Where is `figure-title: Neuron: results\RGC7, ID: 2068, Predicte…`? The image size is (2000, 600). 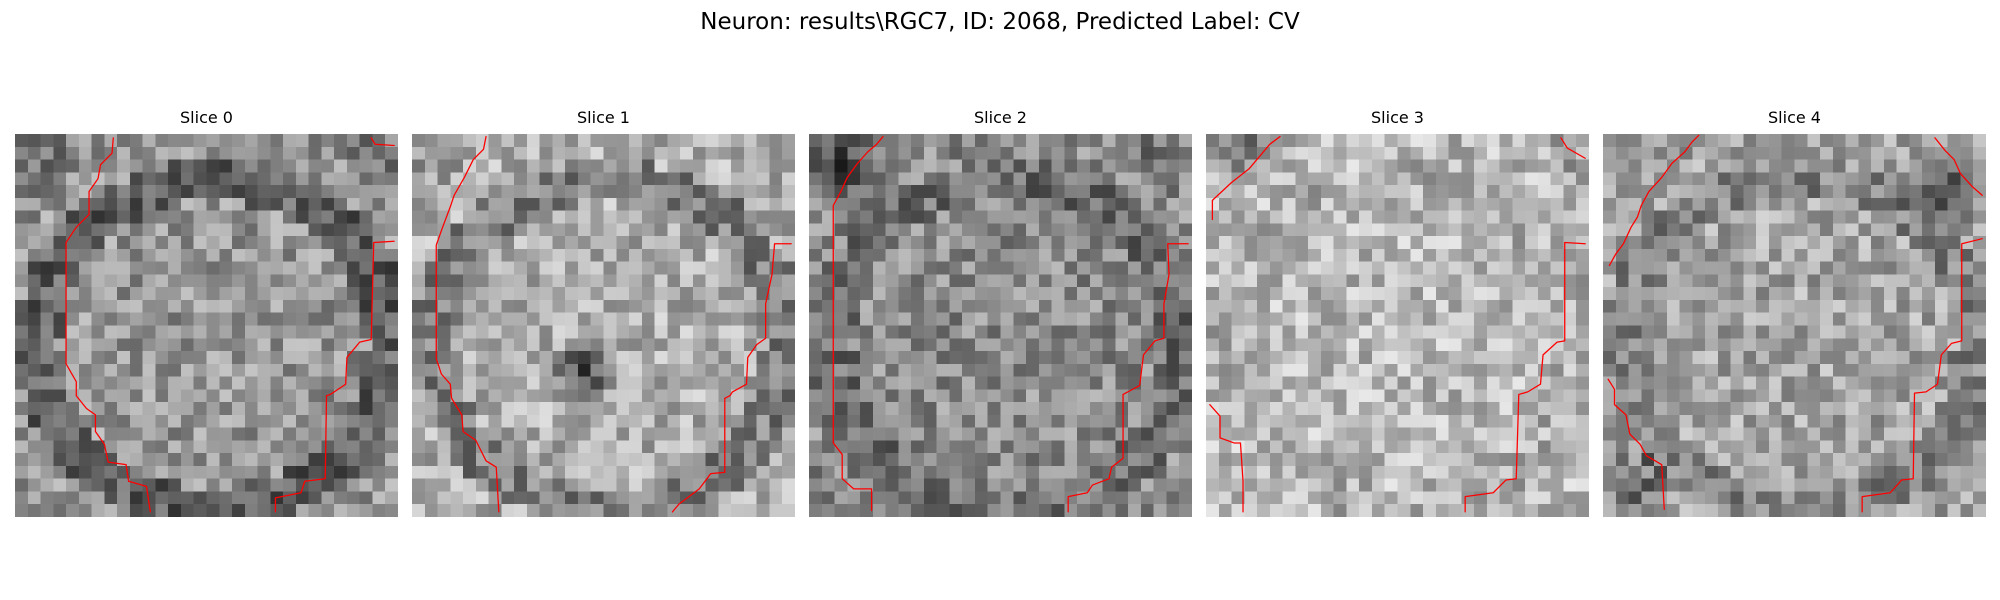
figure-title: Neuron: results\RGC7, ID: 2068, Predicte… is located at coordinates (1000, 22).